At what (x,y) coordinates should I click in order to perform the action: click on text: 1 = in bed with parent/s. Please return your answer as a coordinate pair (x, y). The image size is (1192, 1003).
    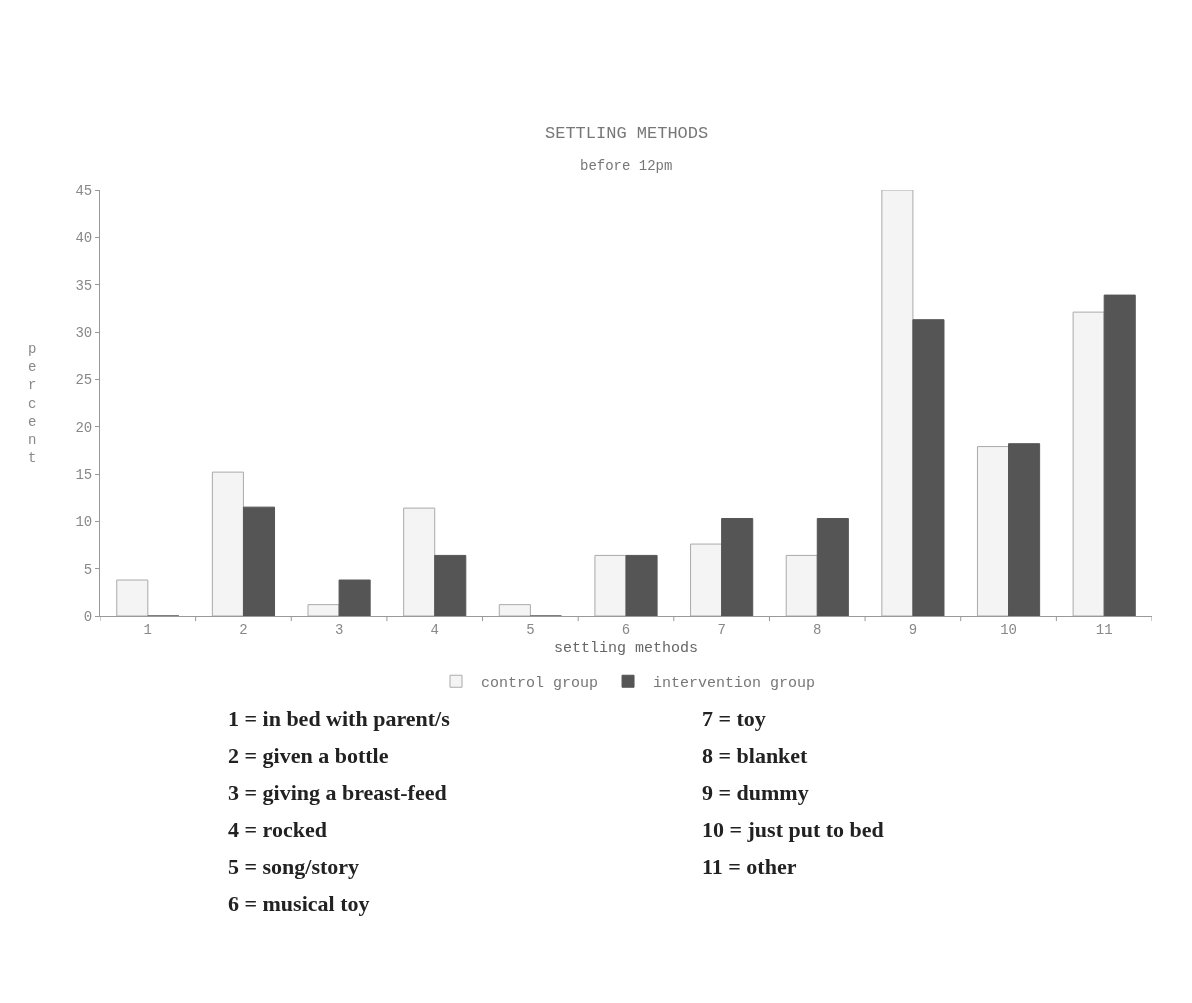
    Looking at the image, I should click on (339, 718).